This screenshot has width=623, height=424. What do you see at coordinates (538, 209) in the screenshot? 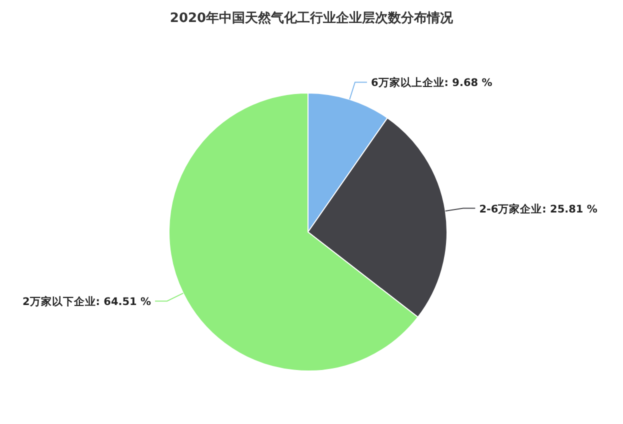
I see `slice-label: 2-6万家企业: 25.81 %` at bounding box center [538, 209].